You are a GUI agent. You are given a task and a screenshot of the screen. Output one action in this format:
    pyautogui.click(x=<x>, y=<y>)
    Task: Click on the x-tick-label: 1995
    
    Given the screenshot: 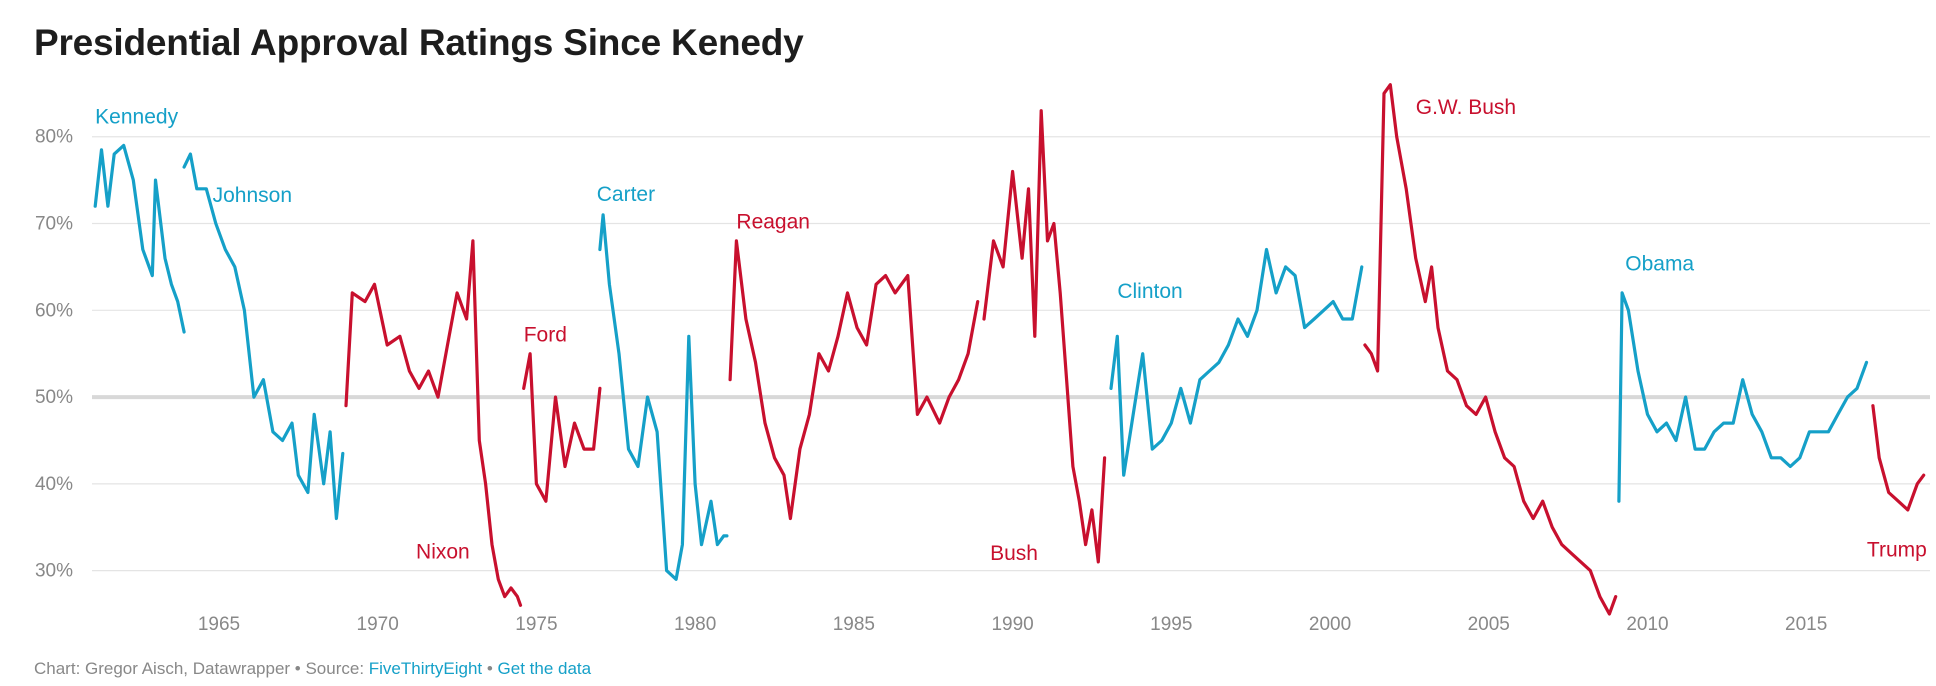 What is the action you would take?
    pyautogui.click(x=1171, y=624)
    